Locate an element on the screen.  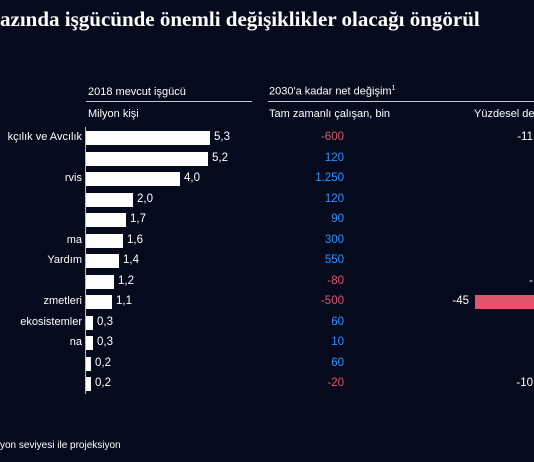
workforce-axis is located at coordinates (85, 260).